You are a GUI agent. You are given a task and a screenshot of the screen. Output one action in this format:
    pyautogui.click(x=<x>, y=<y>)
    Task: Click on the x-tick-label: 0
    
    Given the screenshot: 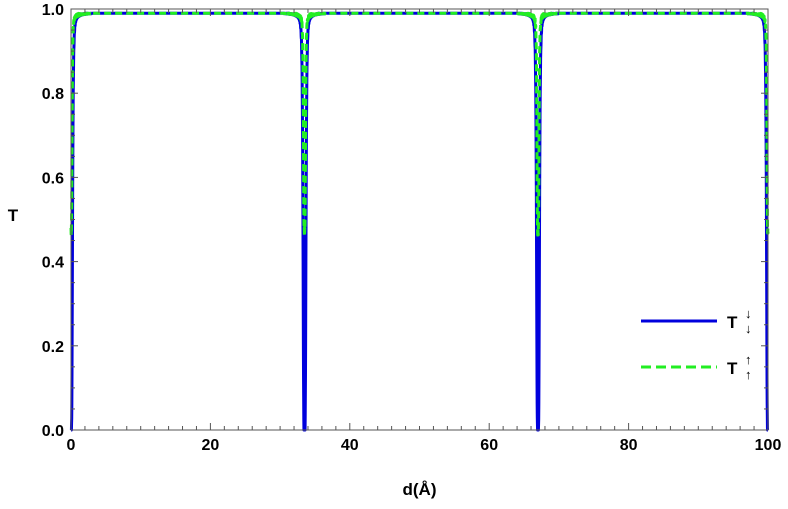 What is the action you would take?
    pyautogui.click(x=71, y=445)
    